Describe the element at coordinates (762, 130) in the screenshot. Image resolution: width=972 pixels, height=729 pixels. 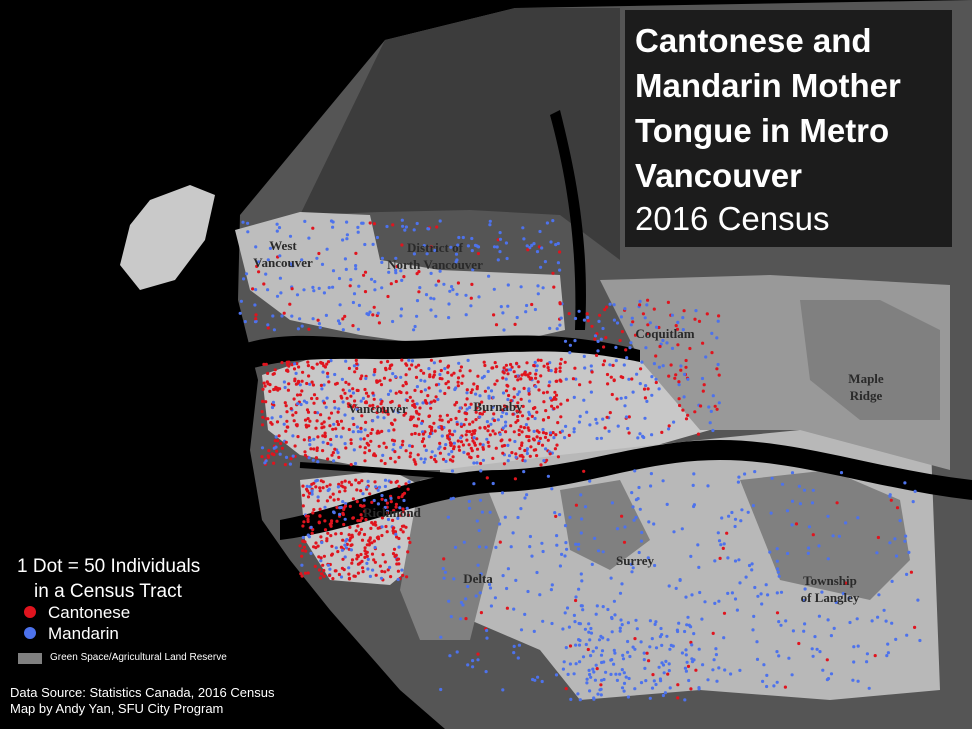
I see `title-line: Tongue in Metro` at that location.